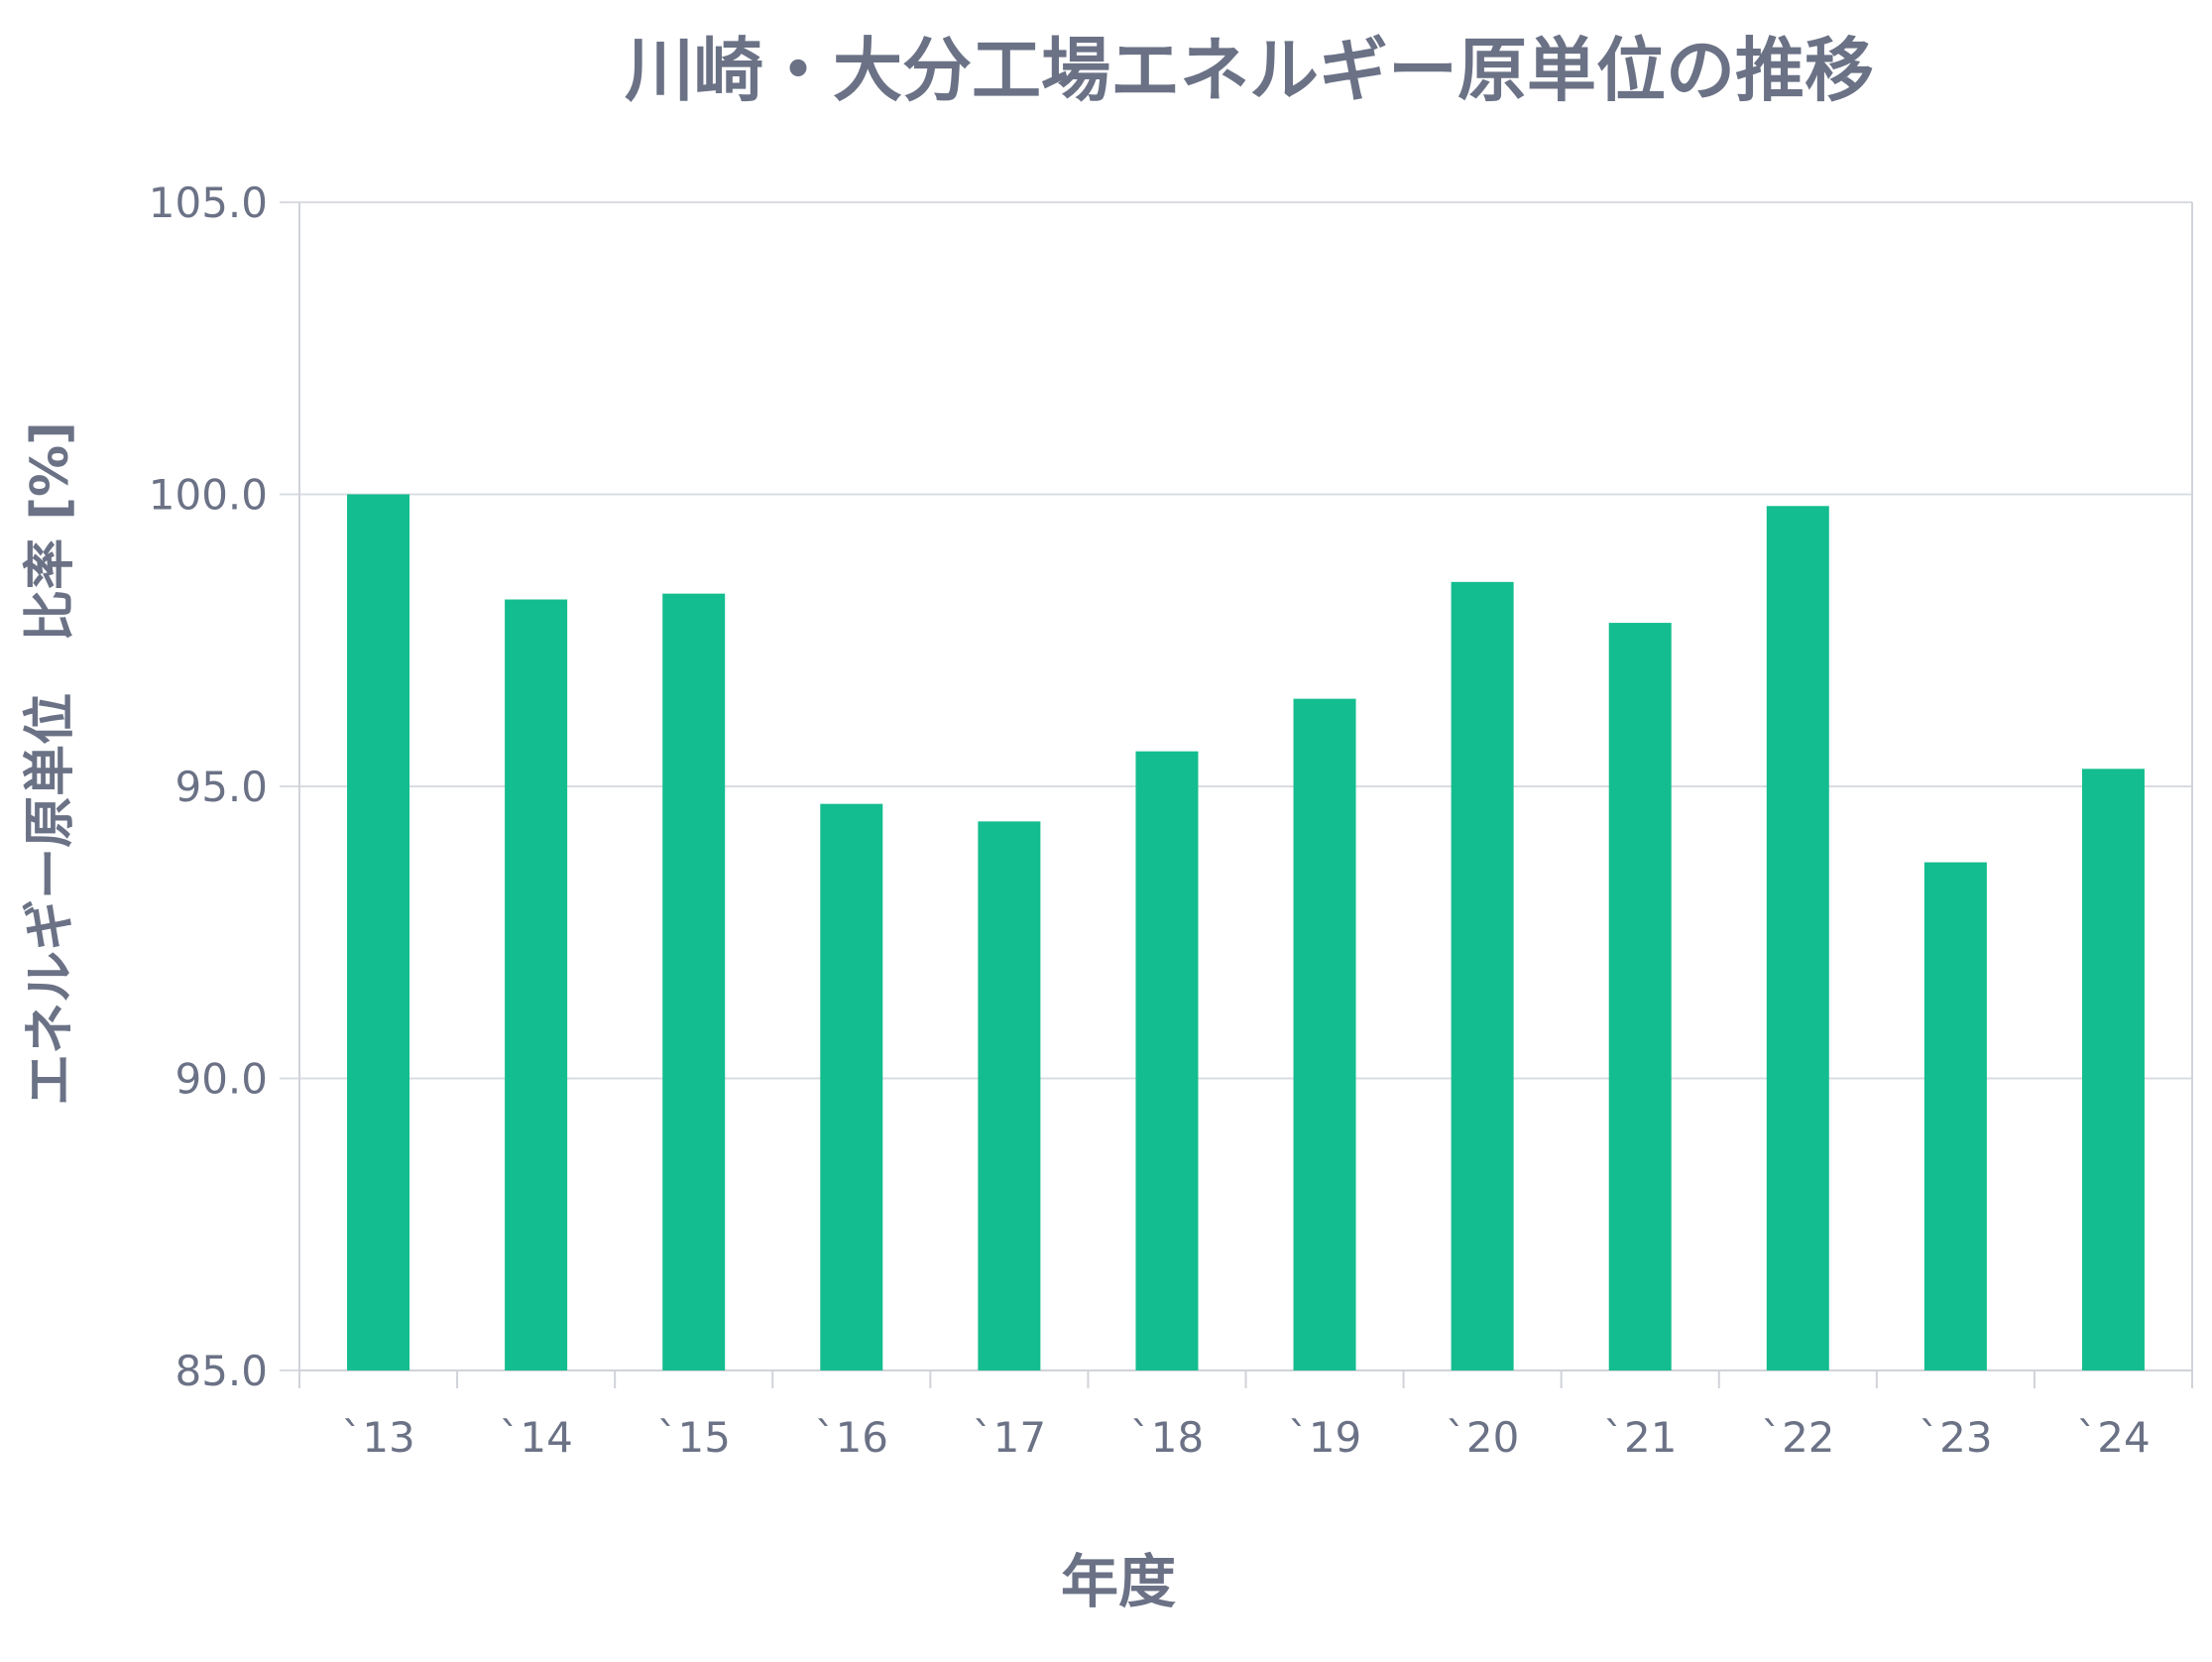 This screenshot has width=2212, height=1662. Describe the element at coordinates (1118, 1581) in the screenshot. I see `x-axis-title: 年度` at that location.